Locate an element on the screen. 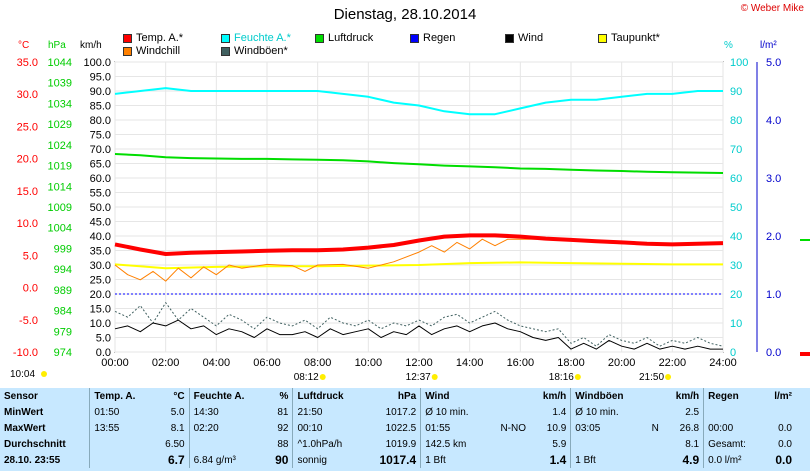  x-tick-label: 14:00 is located at coordinates (470, 363).